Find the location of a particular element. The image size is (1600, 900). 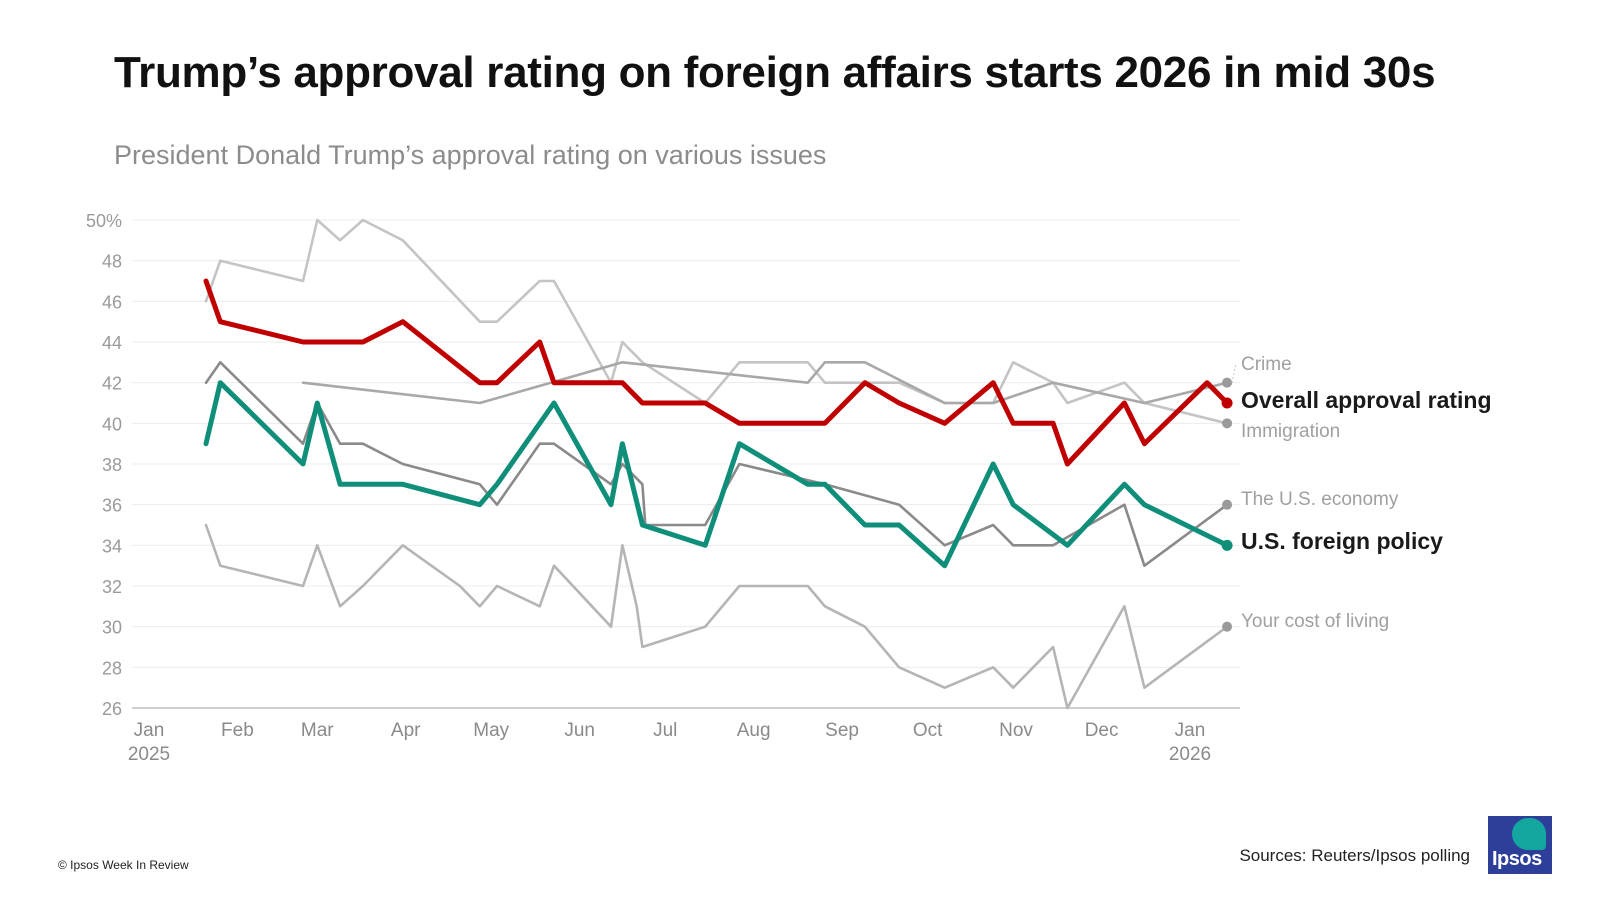

series-label-u-s-foreign-policy: U.S. foreign policy is located at coordinates (1342, 541).